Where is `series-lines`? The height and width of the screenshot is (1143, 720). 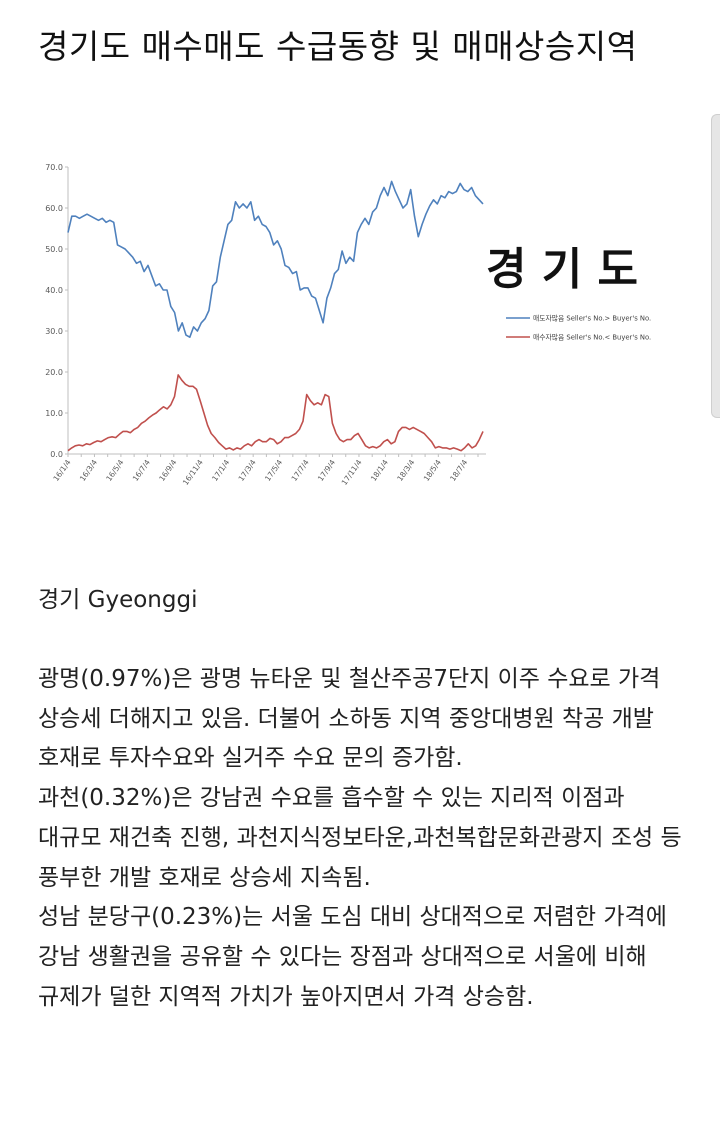 series-lines is located at coordinates (275, 316).